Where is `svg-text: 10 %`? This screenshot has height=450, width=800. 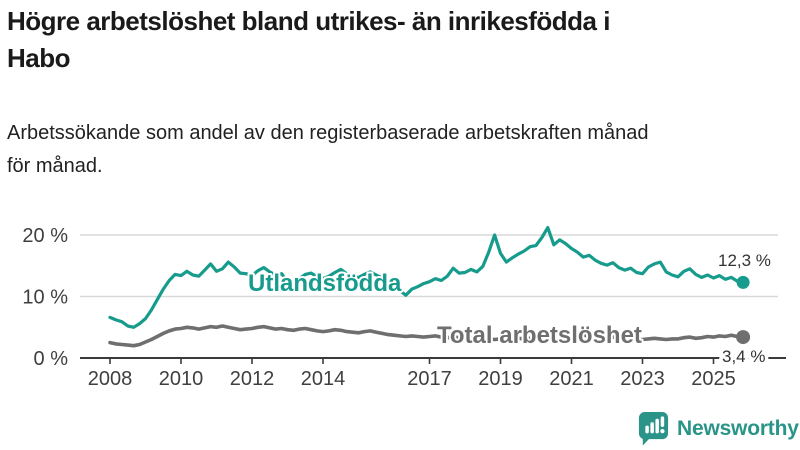 svg-text: 10 % is located at coordinates (45, 298).